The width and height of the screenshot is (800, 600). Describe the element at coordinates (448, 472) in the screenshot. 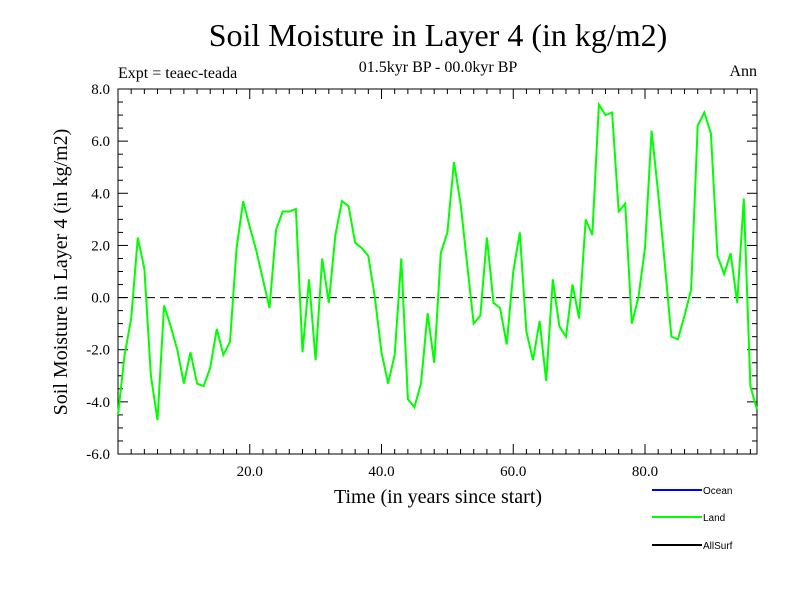

I see `x-axis-tick-labels: 20.0 40.0 60.0 80.0` at that location.